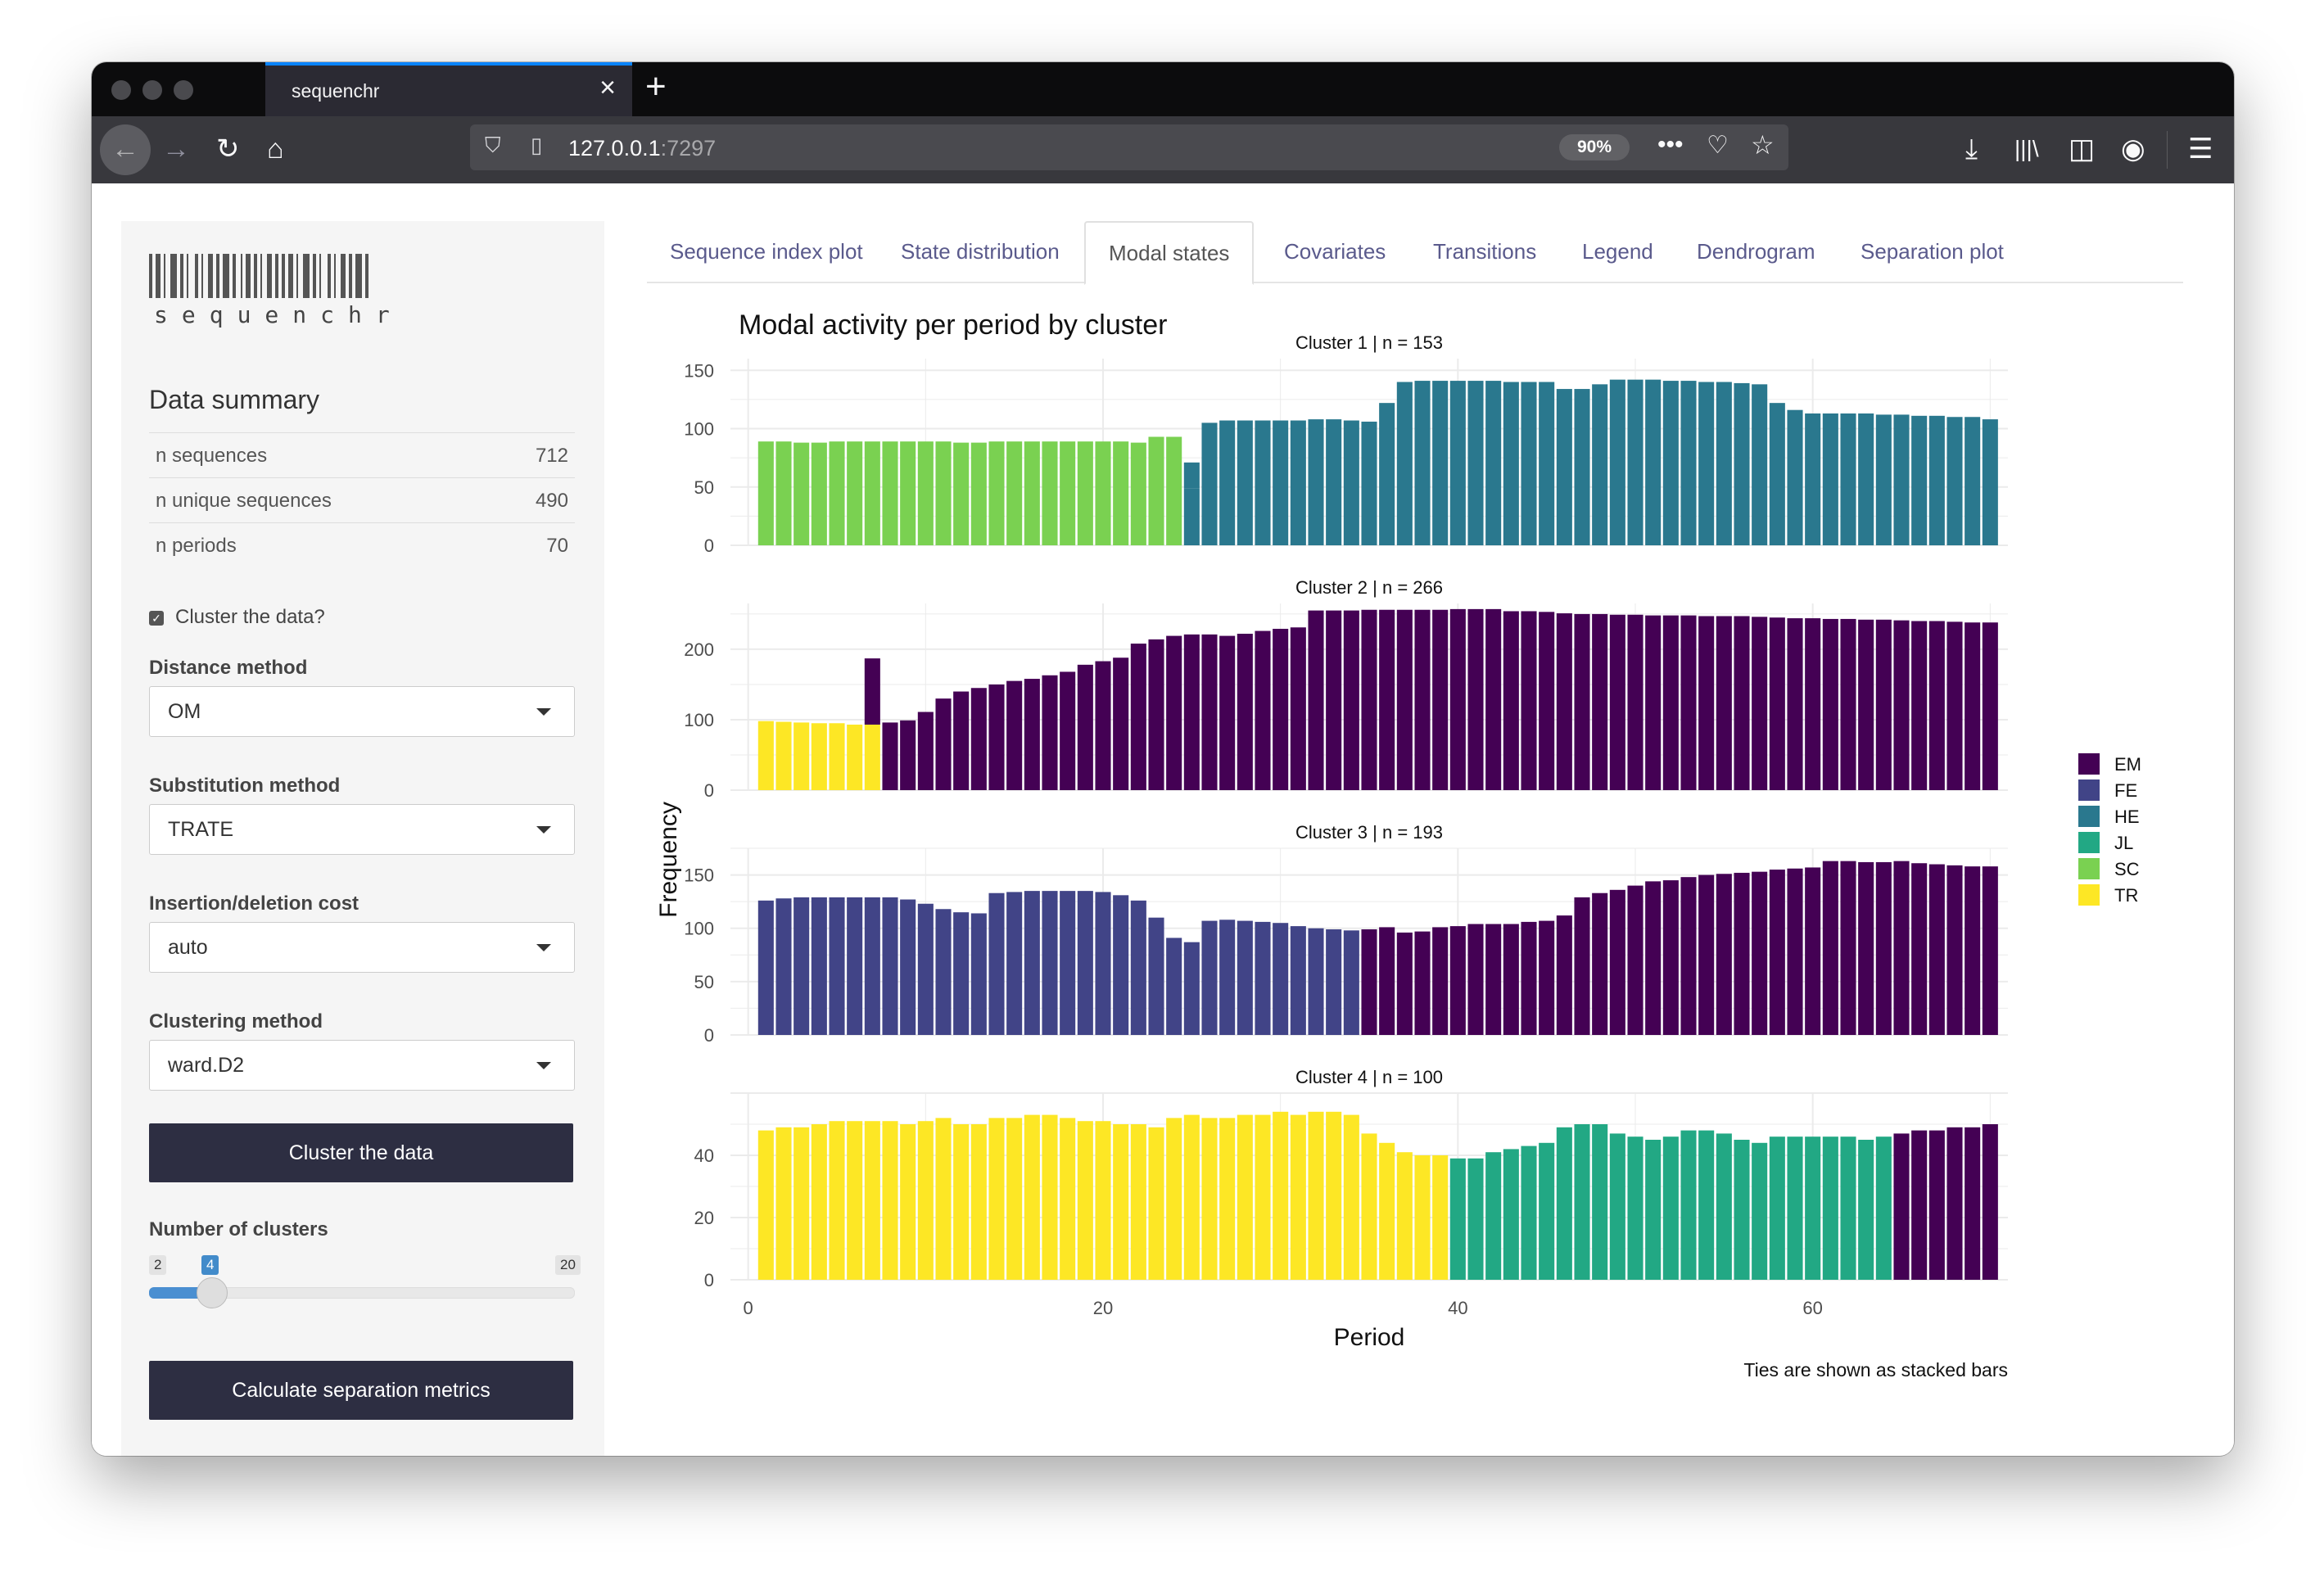  I want to click on back-icon: ←, so click(125, 149).